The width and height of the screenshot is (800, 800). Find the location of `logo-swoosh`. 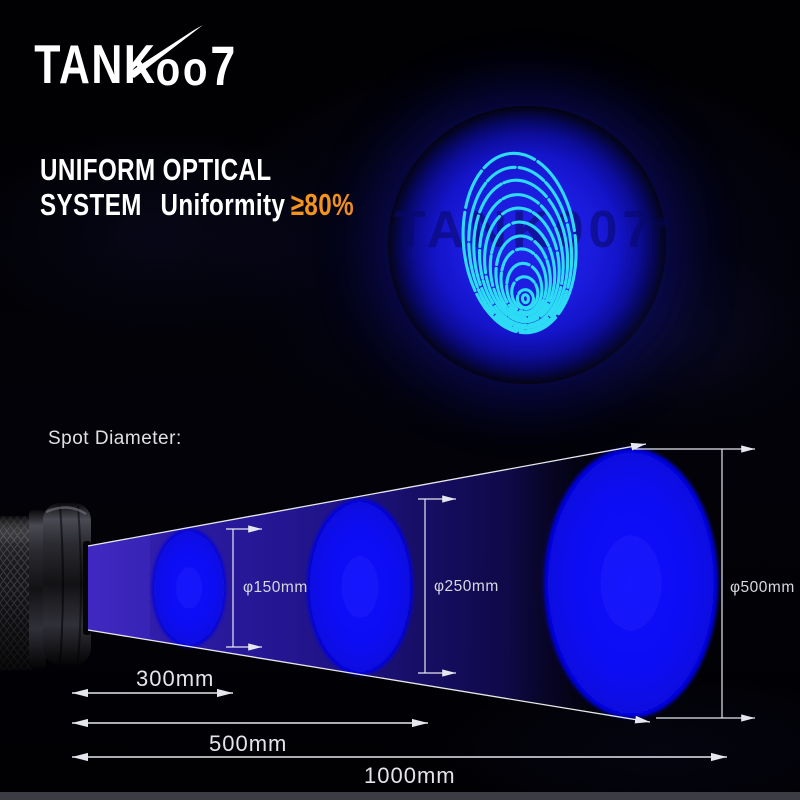

logo-swoosh is located at coordinates (165, 51).